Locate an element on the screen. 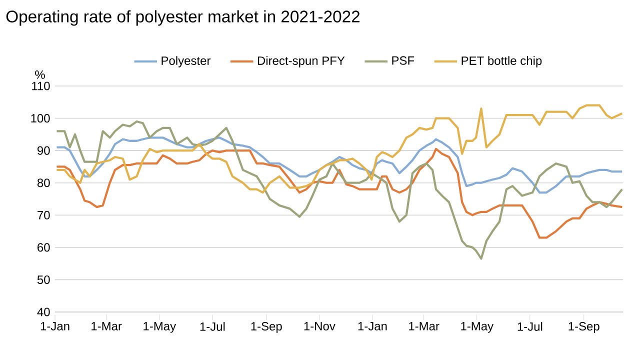 Image resolution: width=643 pixels, height=341 pixels. y-tick-label: 60 is located at coordinates (44, 247).